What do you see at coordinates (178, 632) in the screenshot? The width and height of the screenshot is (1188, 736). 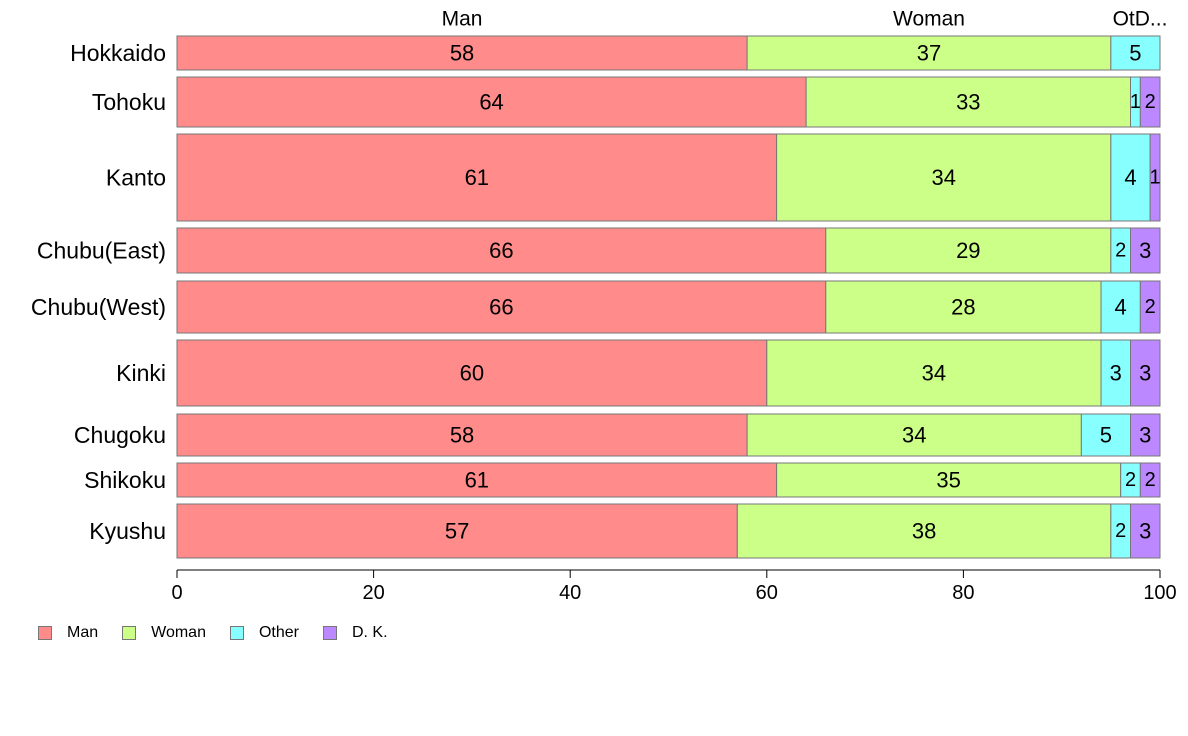 I see `legend-label-woman: Woman` at bounding box center [178, 632].